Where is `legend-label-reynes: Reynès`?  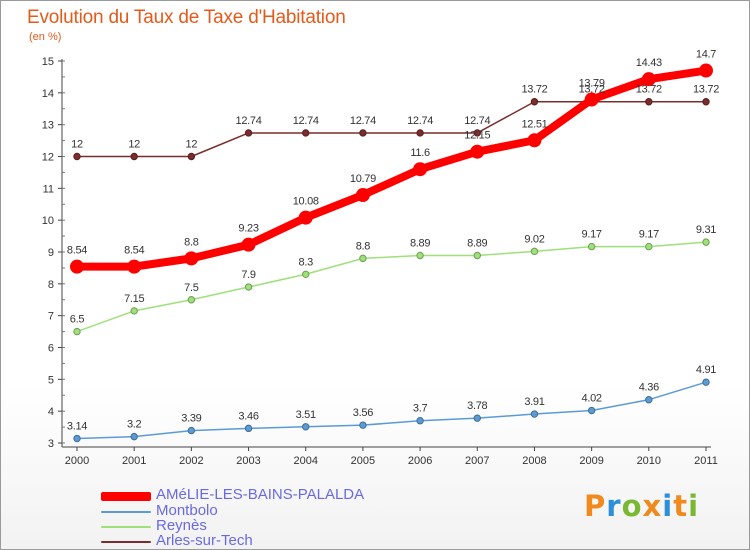 legend-label-reynes: Reynès is located at coordinates (181, 525).